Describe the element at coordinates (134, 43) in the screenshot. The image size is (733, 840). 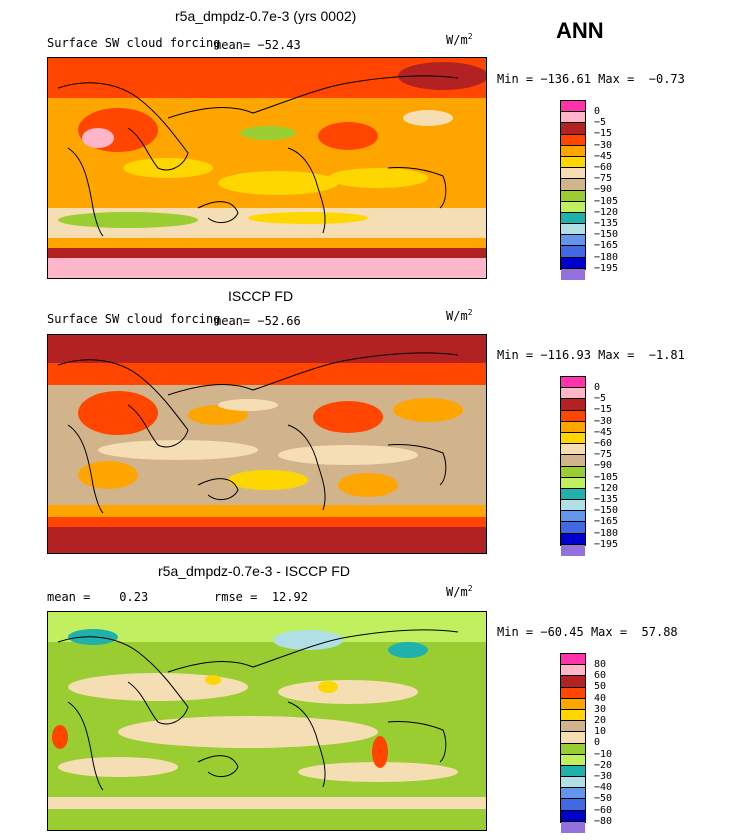
I see `panel1-subtitle: Surface SW cloud forcing` at that location.